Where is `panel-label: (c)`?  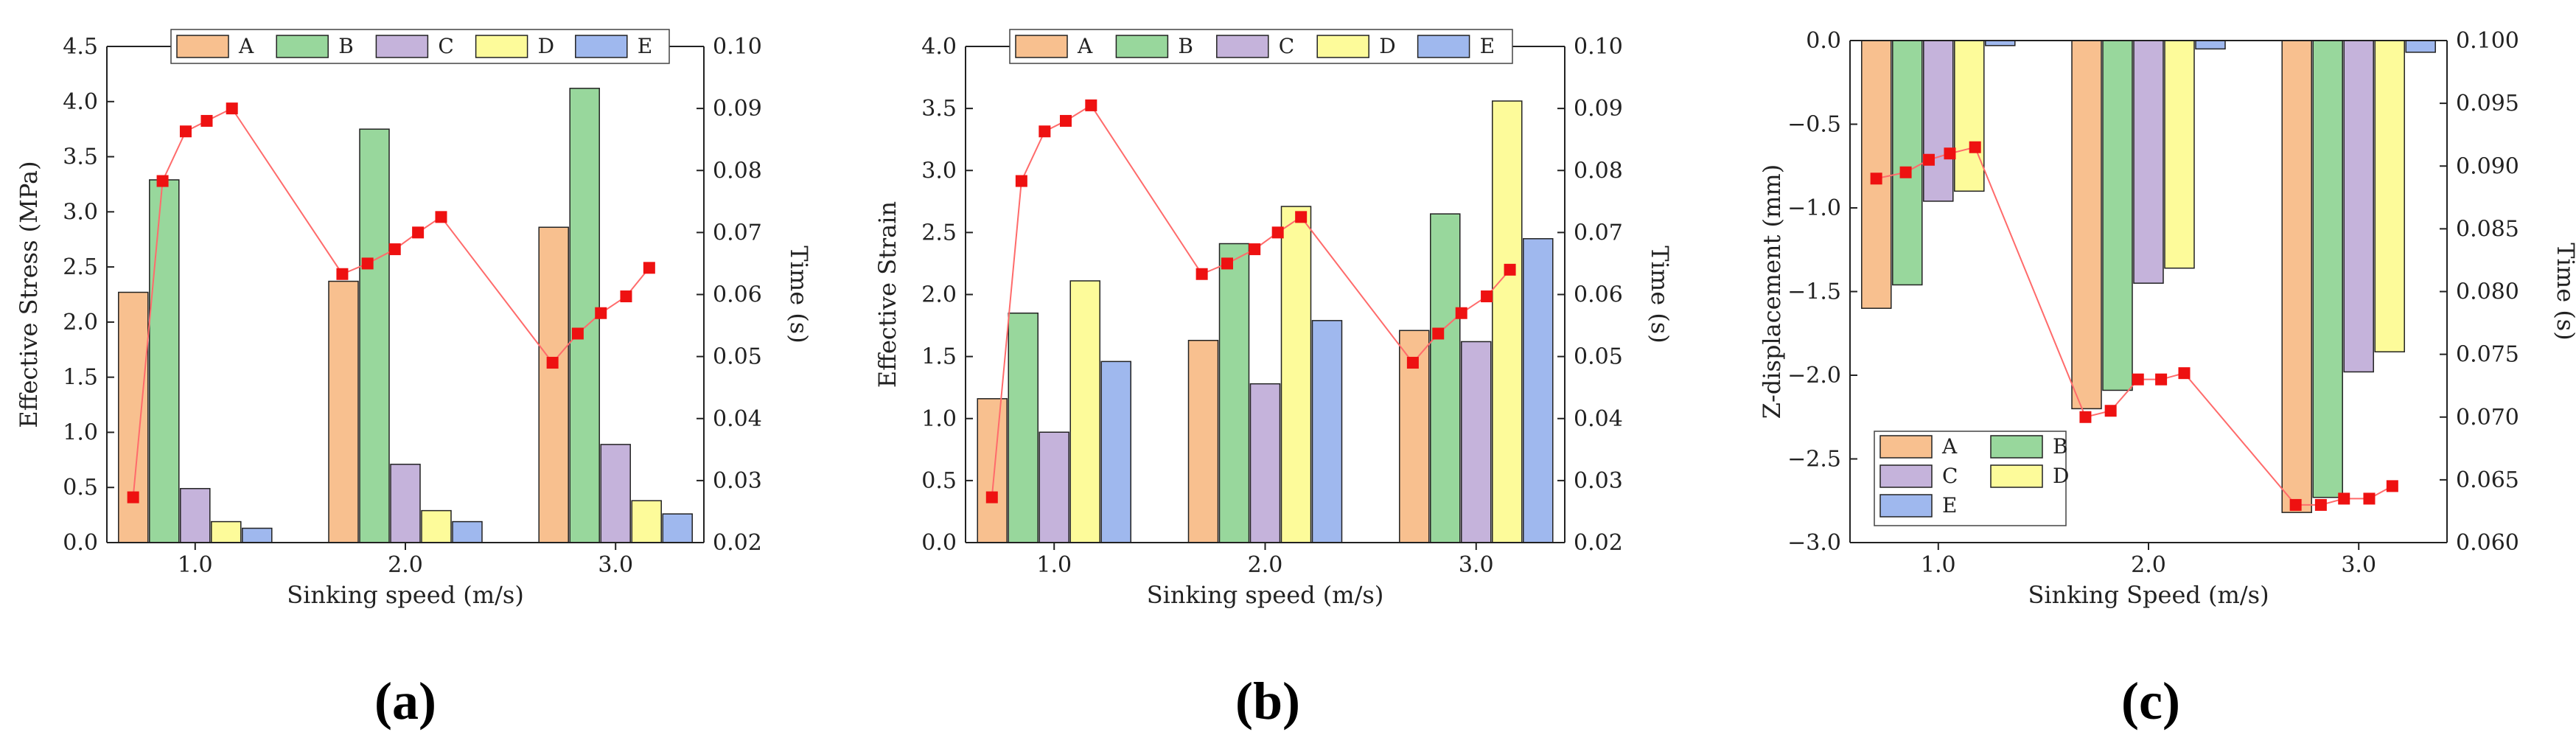 panel-label: (c) is located at coordinates (2150, 701).